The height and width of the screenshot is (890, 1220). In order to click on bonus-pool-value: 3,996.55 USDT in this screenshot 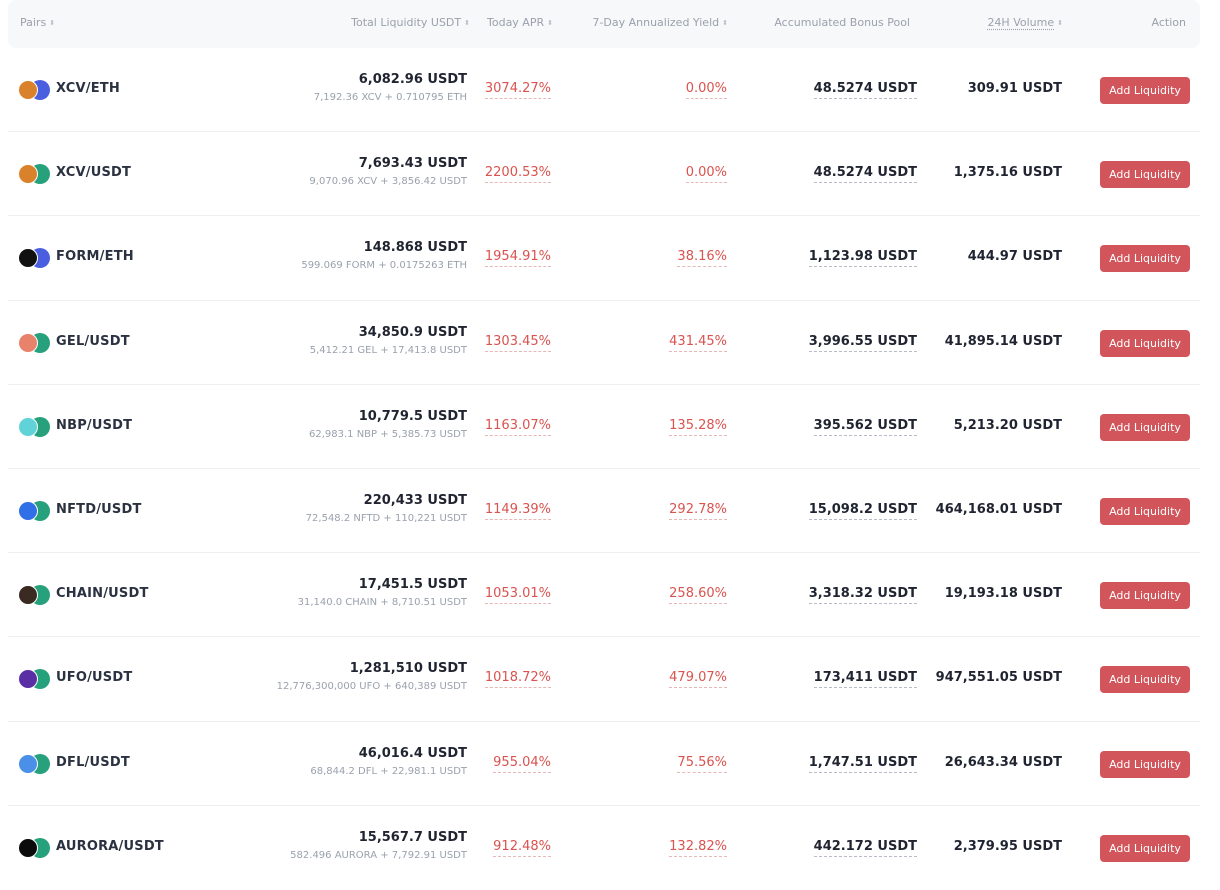, I will do `click(862, 343)`.